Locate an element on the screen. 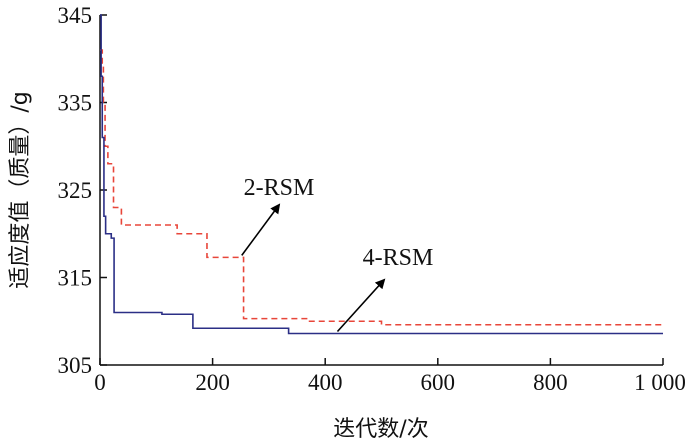 The image size is (700, 445). y-tick-label: 305 is located at coordinates (75, 365).